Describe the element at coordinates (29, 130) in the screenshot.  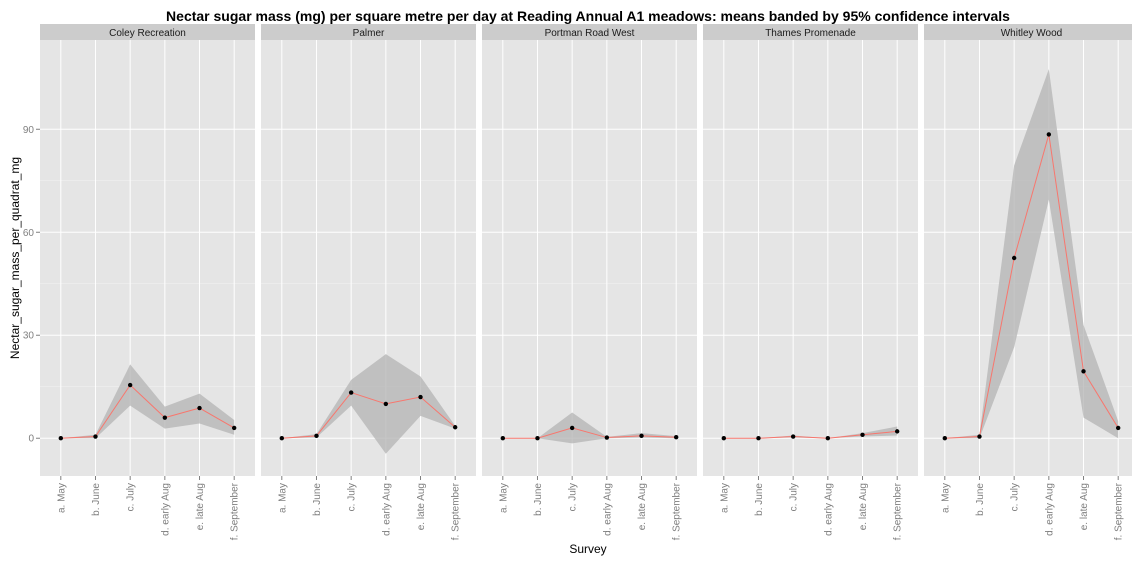
I see `y-tick-label: 90` at that location.